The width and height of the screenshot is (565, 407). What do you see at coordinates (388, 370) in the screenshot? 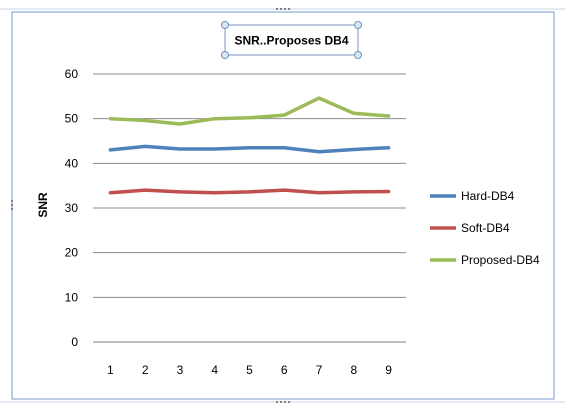
I see `x-tick-label: 9` at bounding box center [388, 370].